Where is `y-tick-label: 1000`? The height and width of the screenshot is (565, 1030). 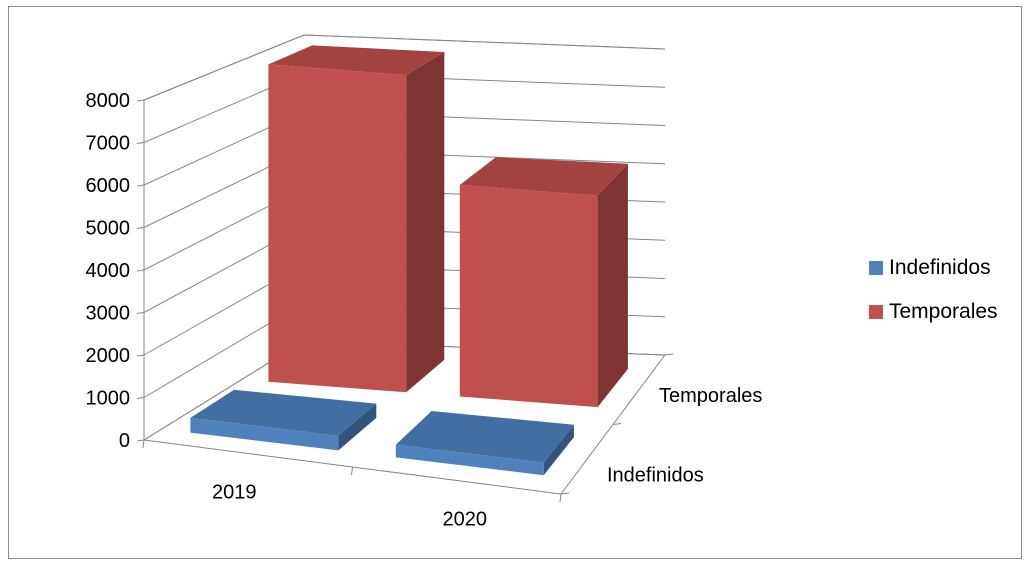 y-tick-label: 1000 is located at coordinates (108, 399).